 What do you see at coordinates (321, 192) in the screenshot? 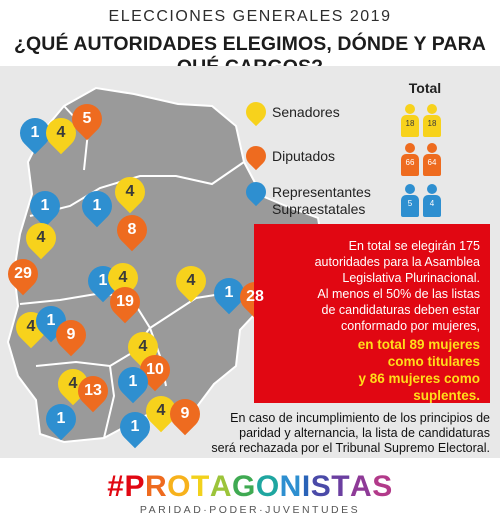
I see `legend-label-line: Representantes` at bounding box center [321, 192].